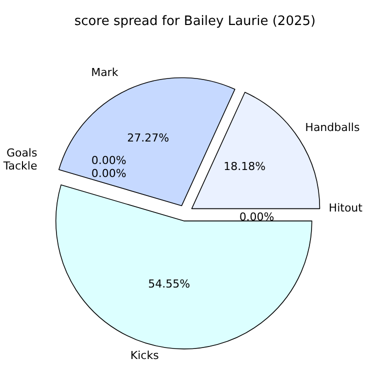 This screenshot has width=390, height=390. What do you see at coordinates (169, 284) in the screenshot?
I see `data-label: 54.55%` at bounding box center [169, 284].